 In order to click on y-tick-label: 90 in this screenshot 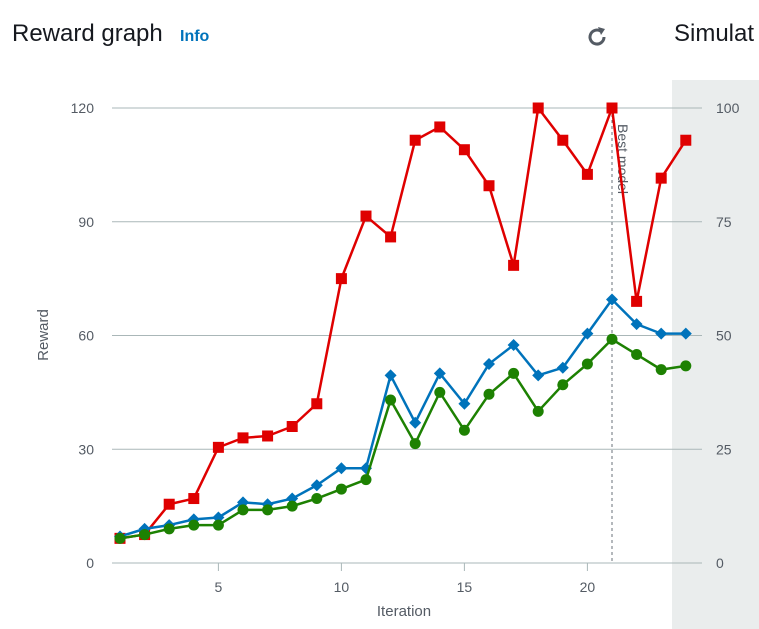, I will do `click(86, 222)`.